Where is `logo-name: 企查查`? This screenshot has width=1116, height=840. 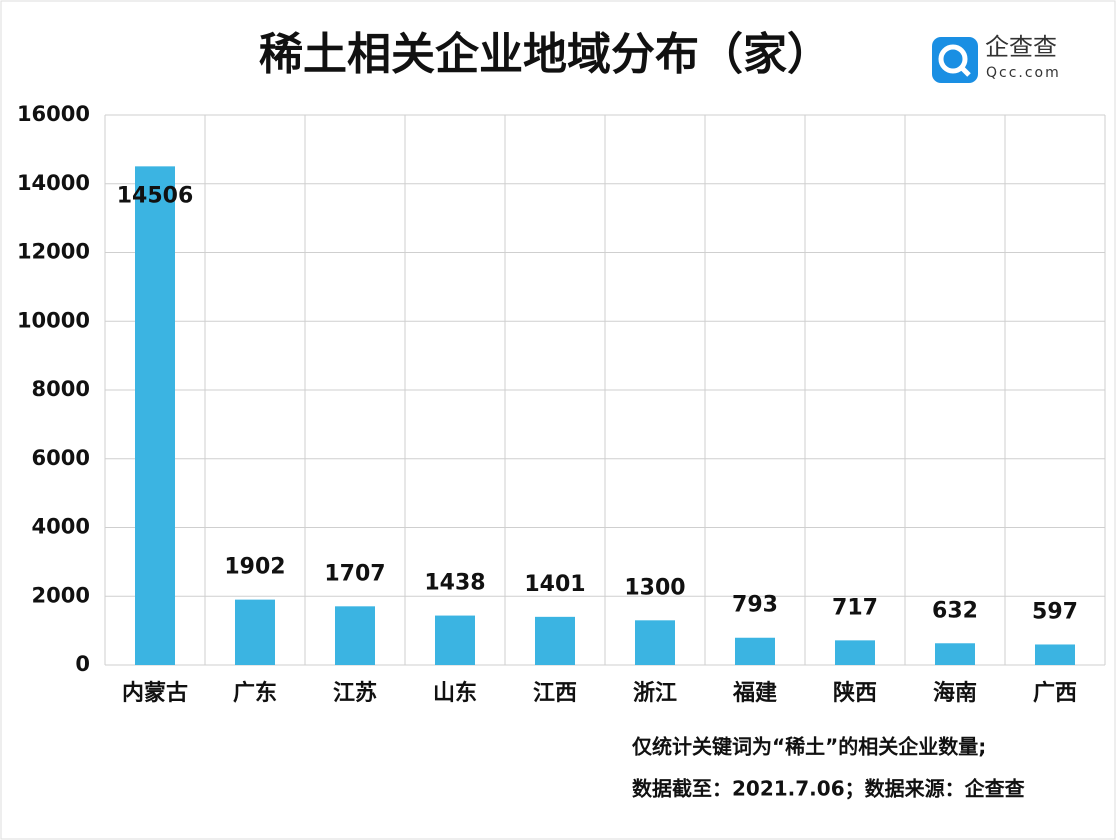
logo-name: 企查查 is located at coordinates (1021, 47).